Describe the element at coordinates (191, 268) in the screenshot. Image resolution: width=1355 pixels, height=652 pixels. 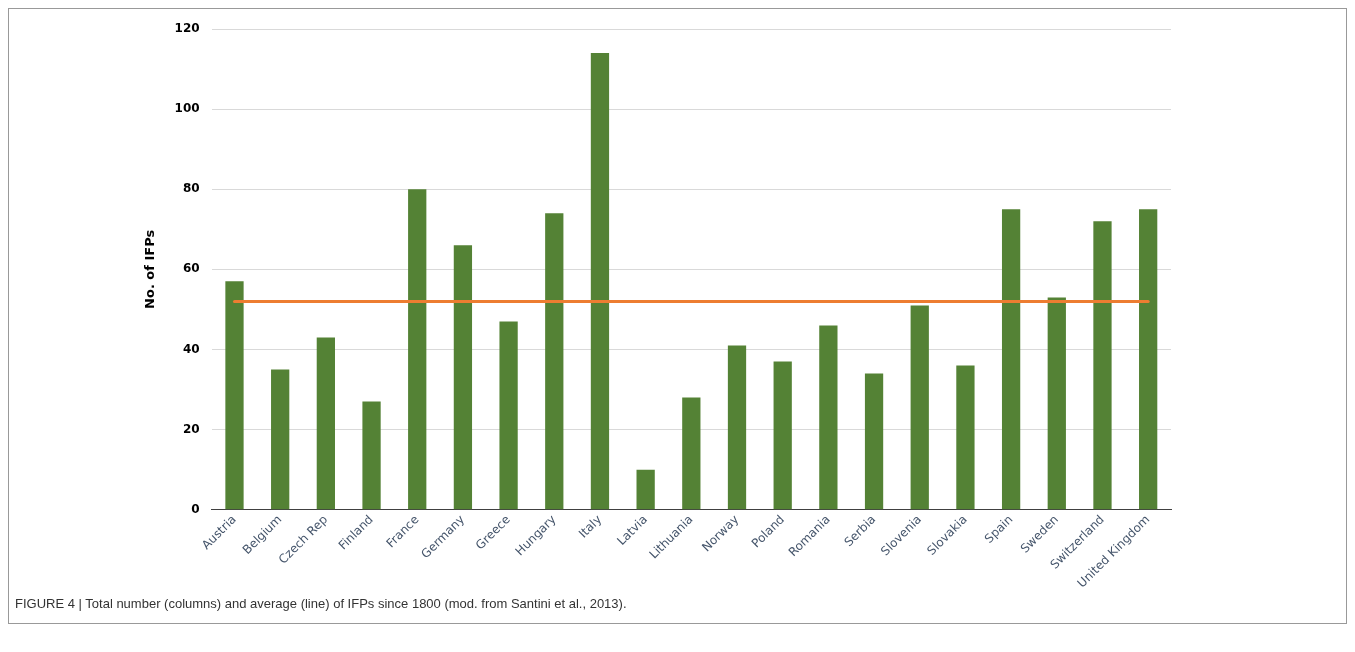
I see `y-tick-label: 60` at that location.